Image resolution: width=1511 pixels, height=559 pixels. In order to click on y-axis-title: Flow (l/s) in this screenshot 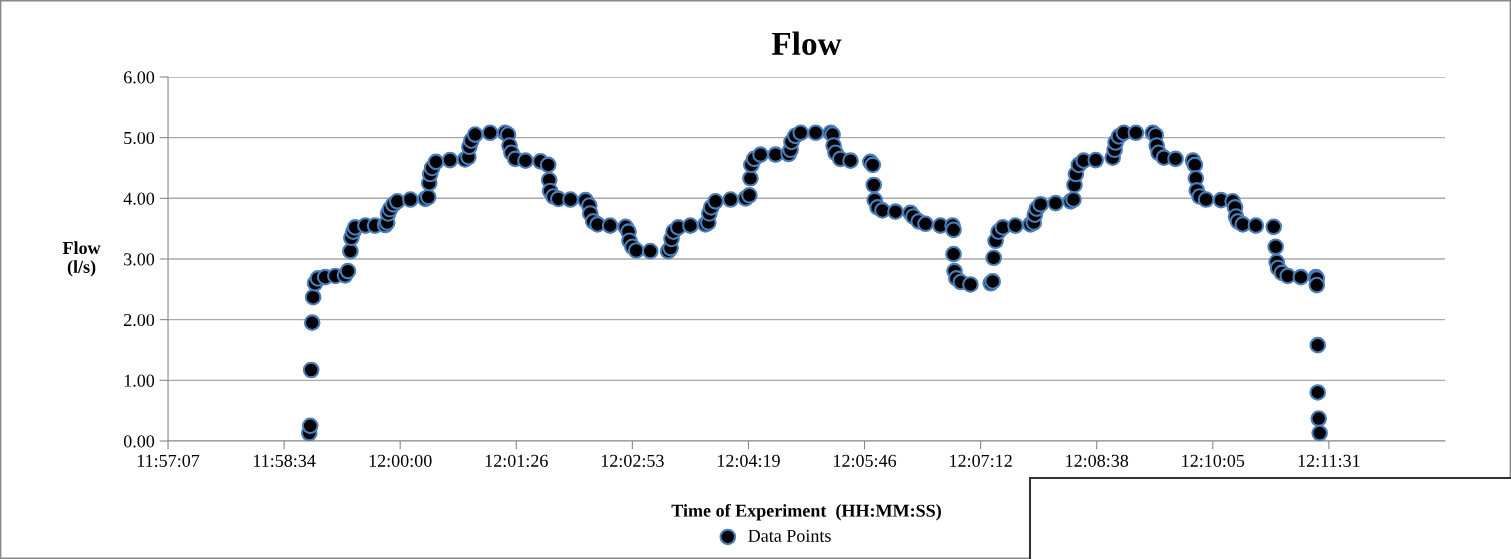, I will do `click(81, 259)`.